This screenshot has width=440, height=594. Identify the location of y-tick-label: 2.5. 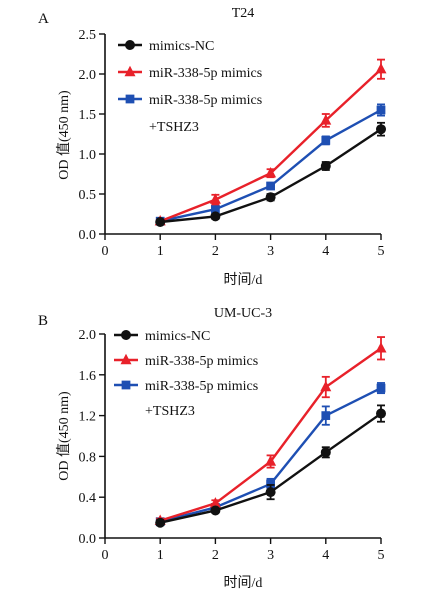
(88, 35).